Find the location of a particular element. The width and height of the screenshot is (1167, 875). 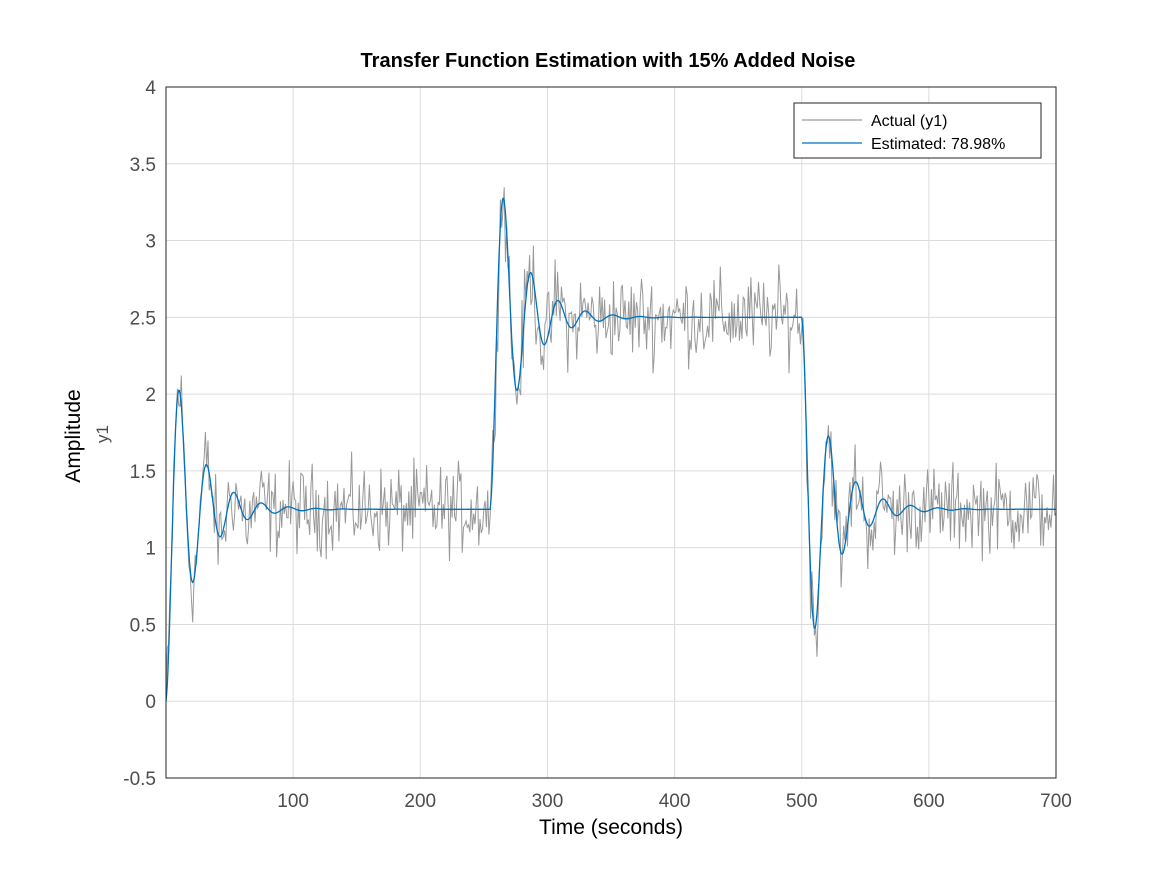

y-axis-sublabel: y1 is located at coordinates (102, 434).